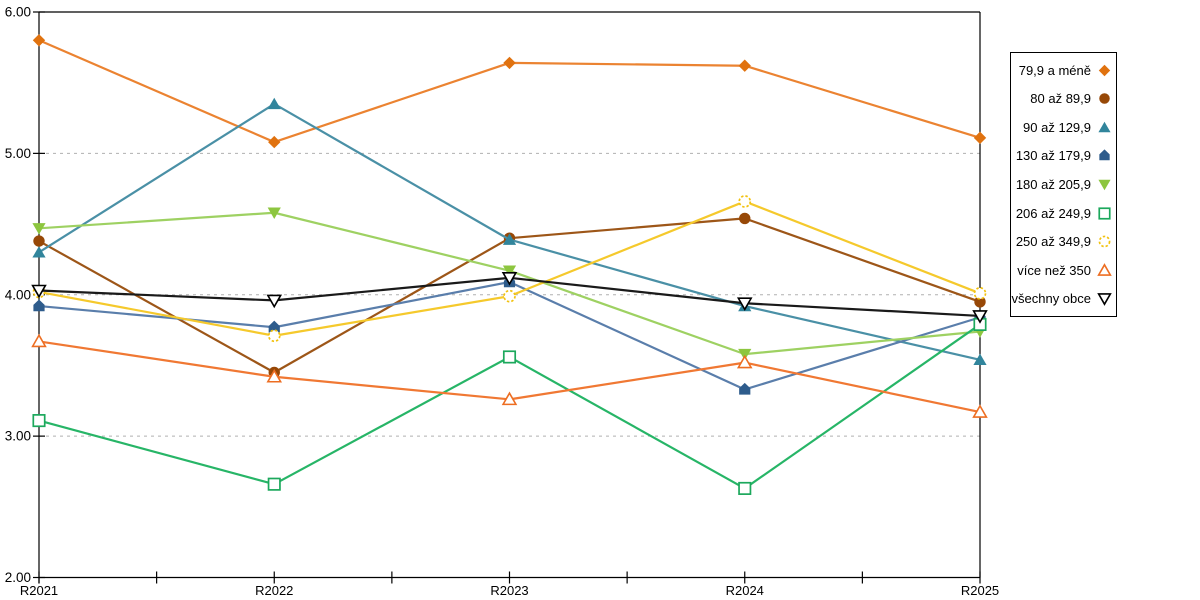 The image size is (1200, 600). I want to click on legend-item: 250 až 349,9, so click(1063, 241).